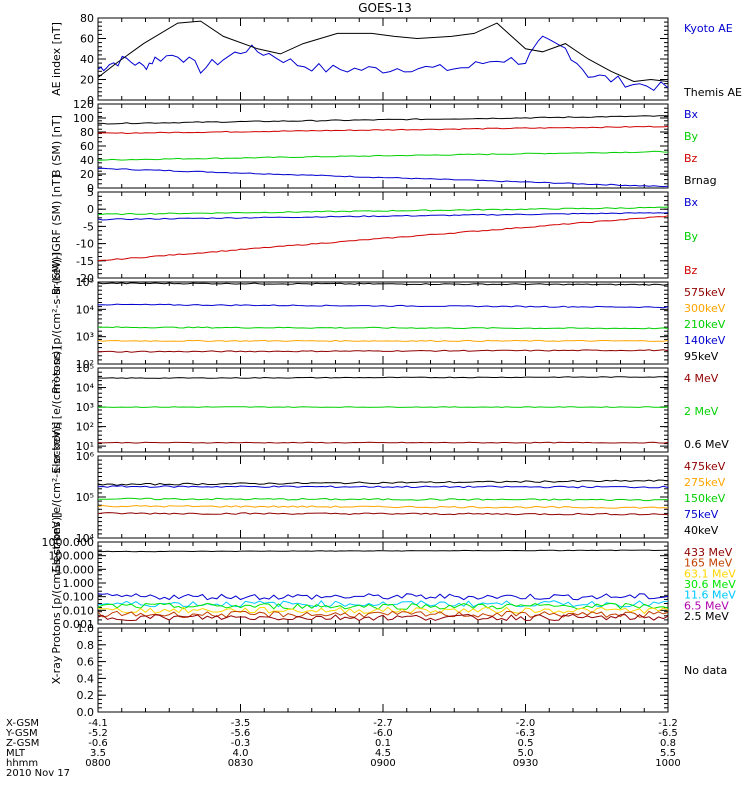  I want to click on panel-7: 0.0 0.2 0.4 0.6 0.8 1.0 X-ray No data, so click(388, 670).